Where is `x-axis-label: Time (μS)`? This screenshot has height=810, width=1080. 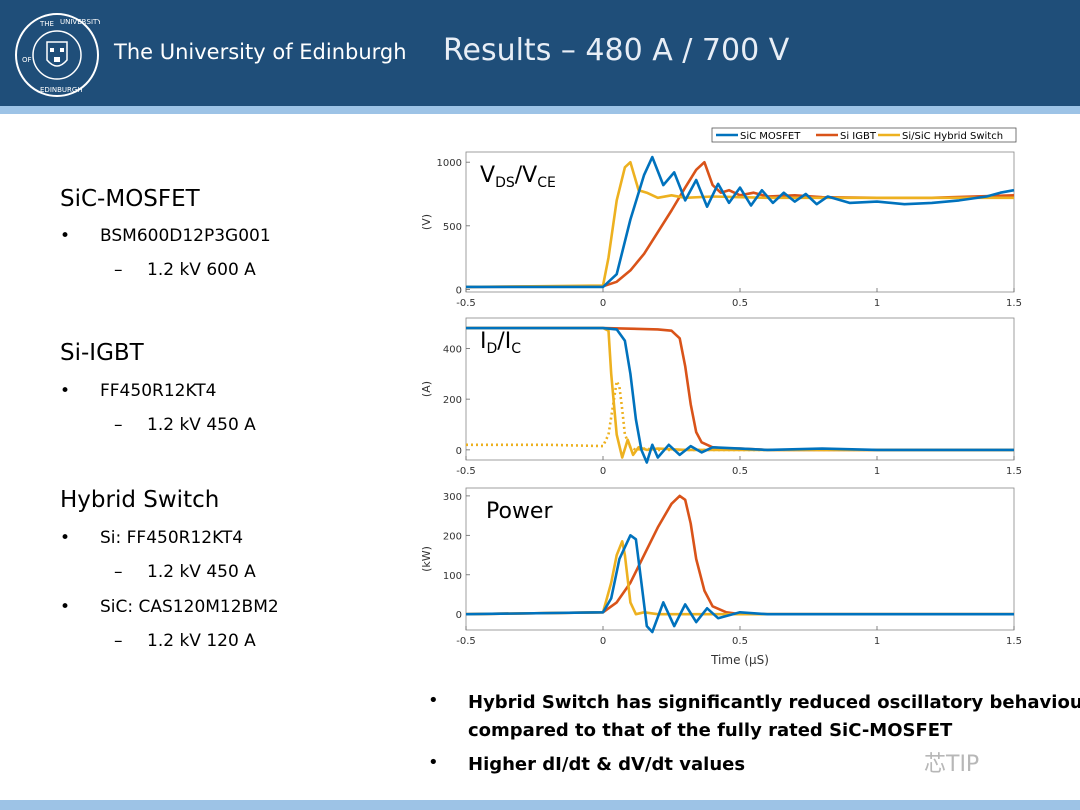 x-axis-label: Time (μS) is located at coordinates (739, 660).